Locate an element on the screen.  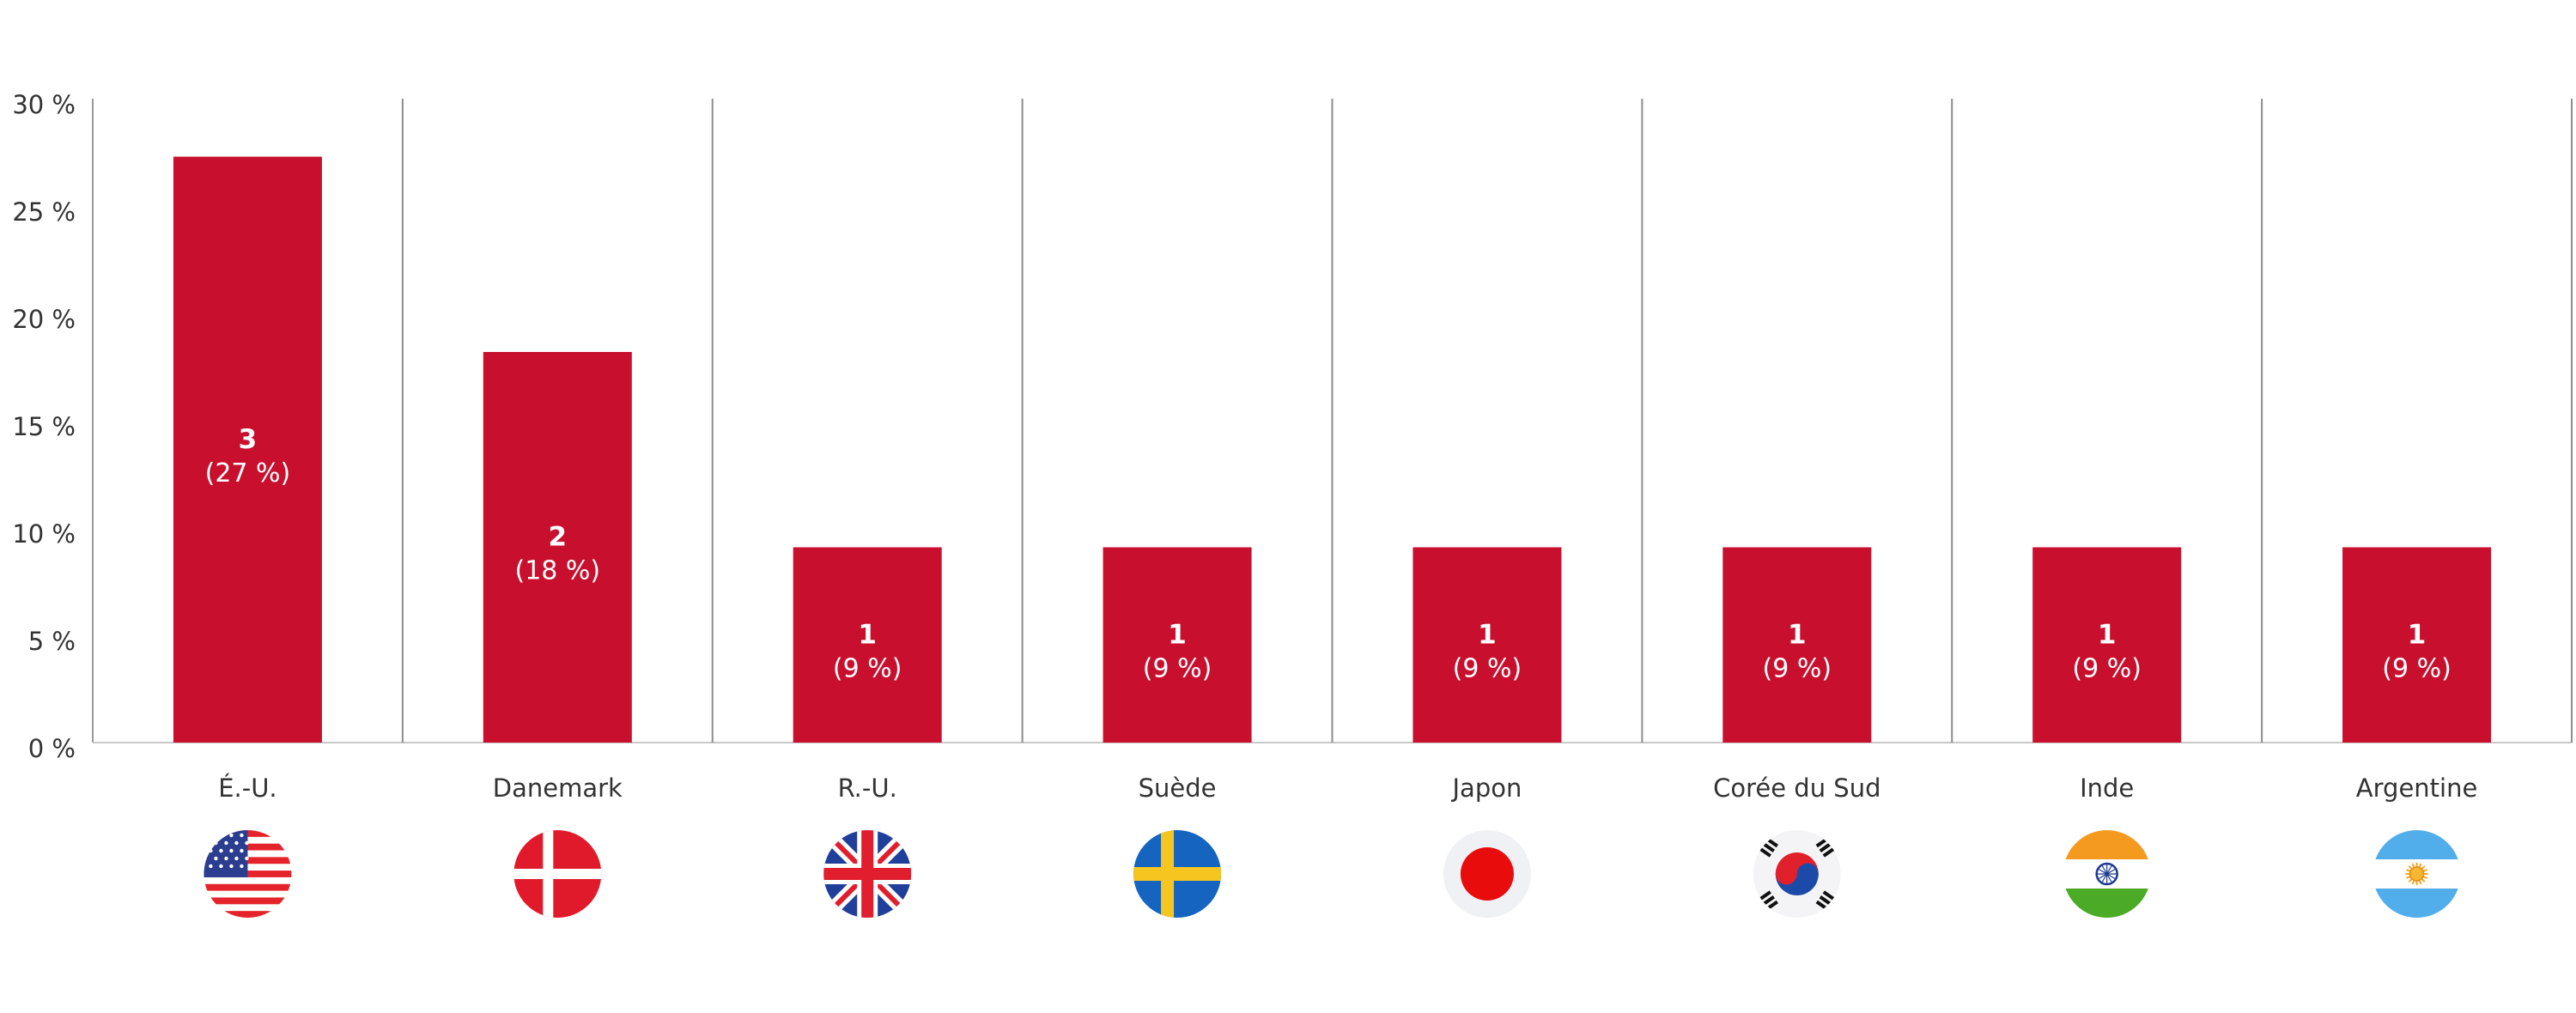
flag-south-korea-icon is located at coordinates (1797, 874).